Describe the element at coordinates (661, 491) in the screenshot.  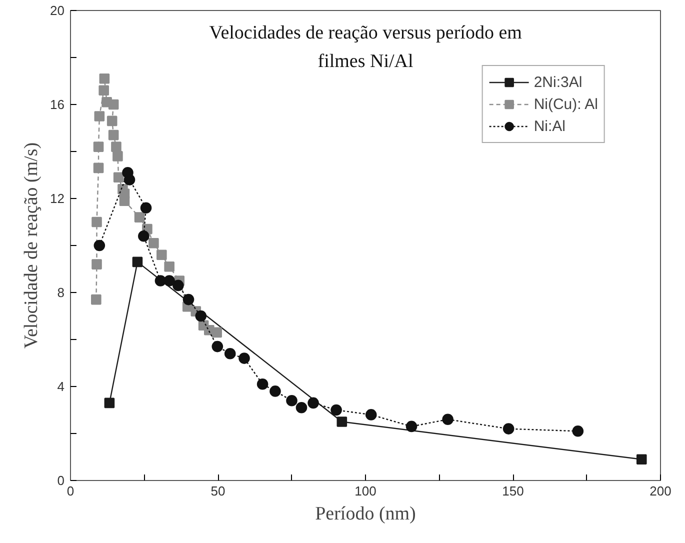
I see `x-tick-label: 200` at that location.